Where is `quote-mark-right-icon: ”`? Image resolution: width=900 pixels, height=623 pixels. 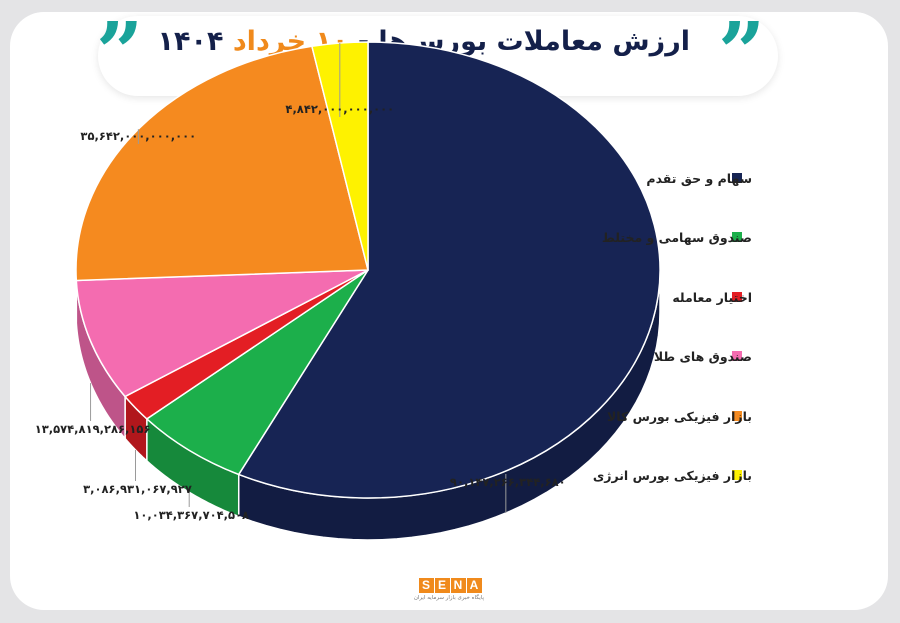
quote-mark-right-icon: ” is located at coordinates (742, 53).